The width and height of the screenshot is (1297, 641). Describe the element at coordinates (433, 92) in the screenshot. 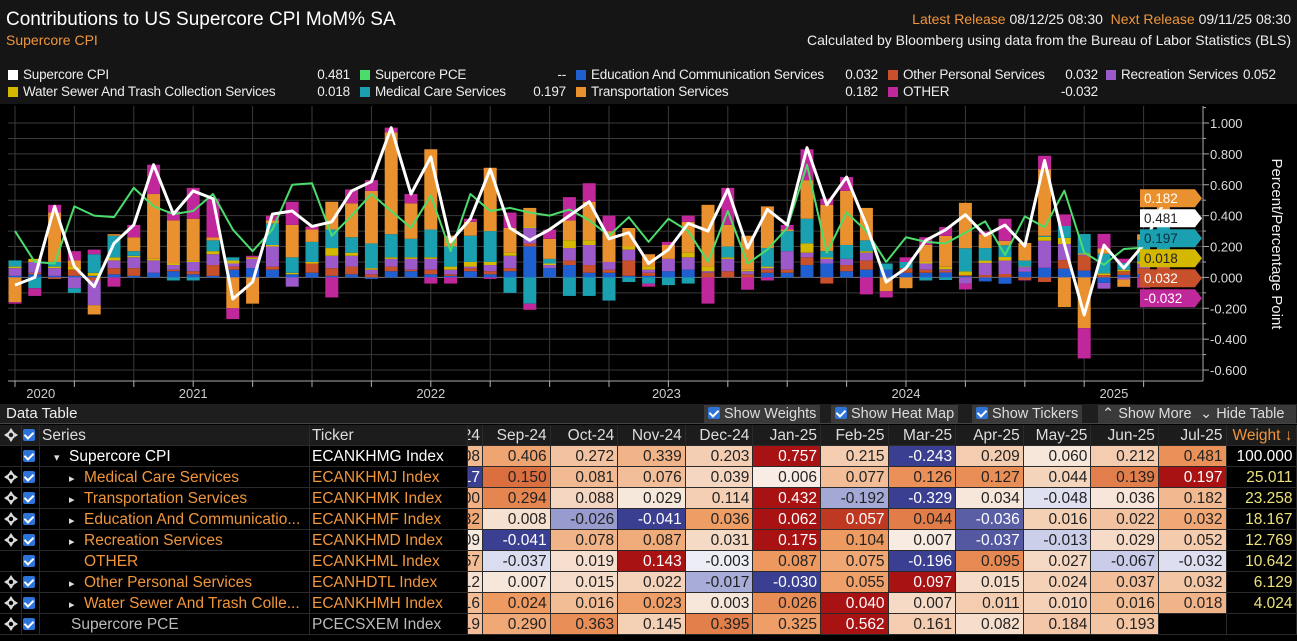

I see `legend-item-medical-care-services: Medical Care Services` at that location.